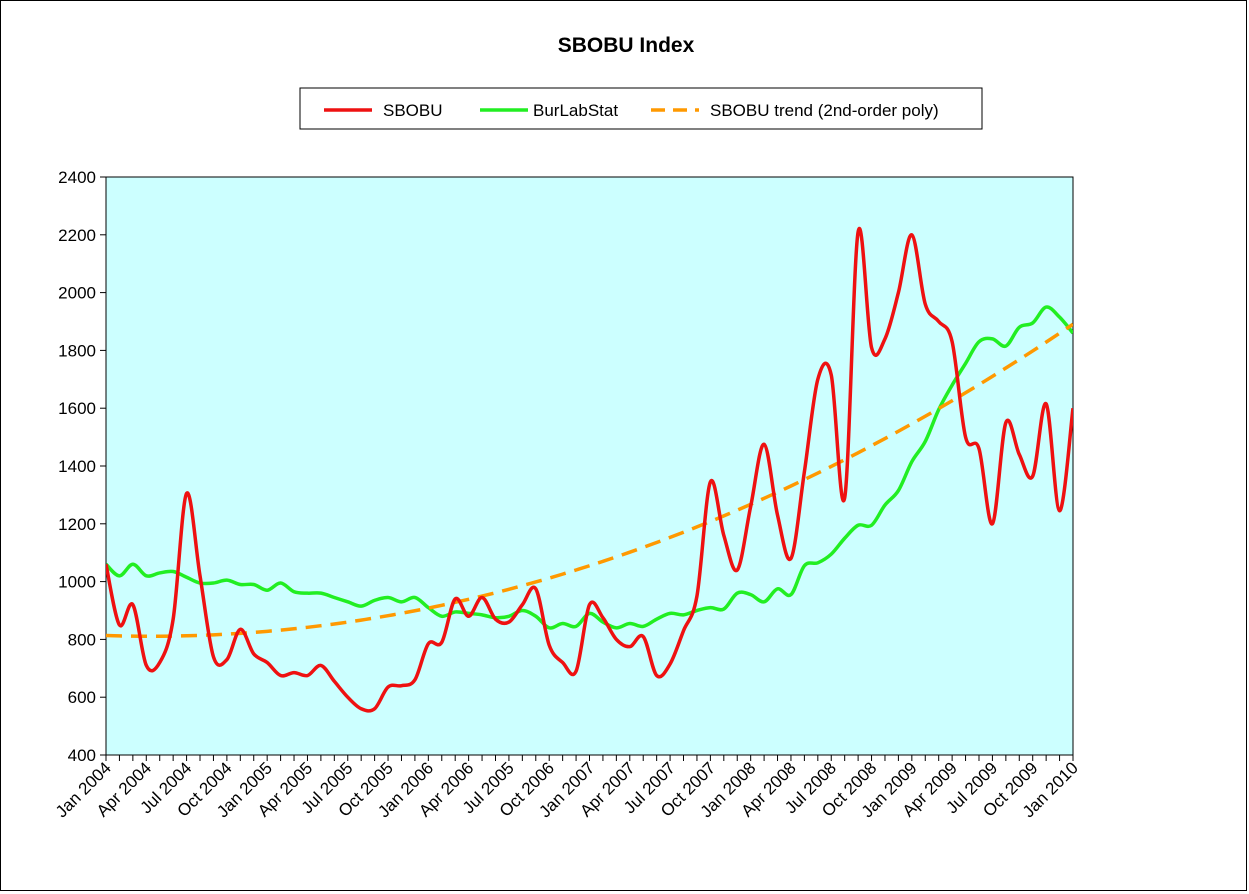 Image resolution: width=1249 pixels, height=894 pixels. What do you see at coordinates (77, 235) in the screenshot?
I see `y-tick-label: 2200` at bounding box center [77, 235].